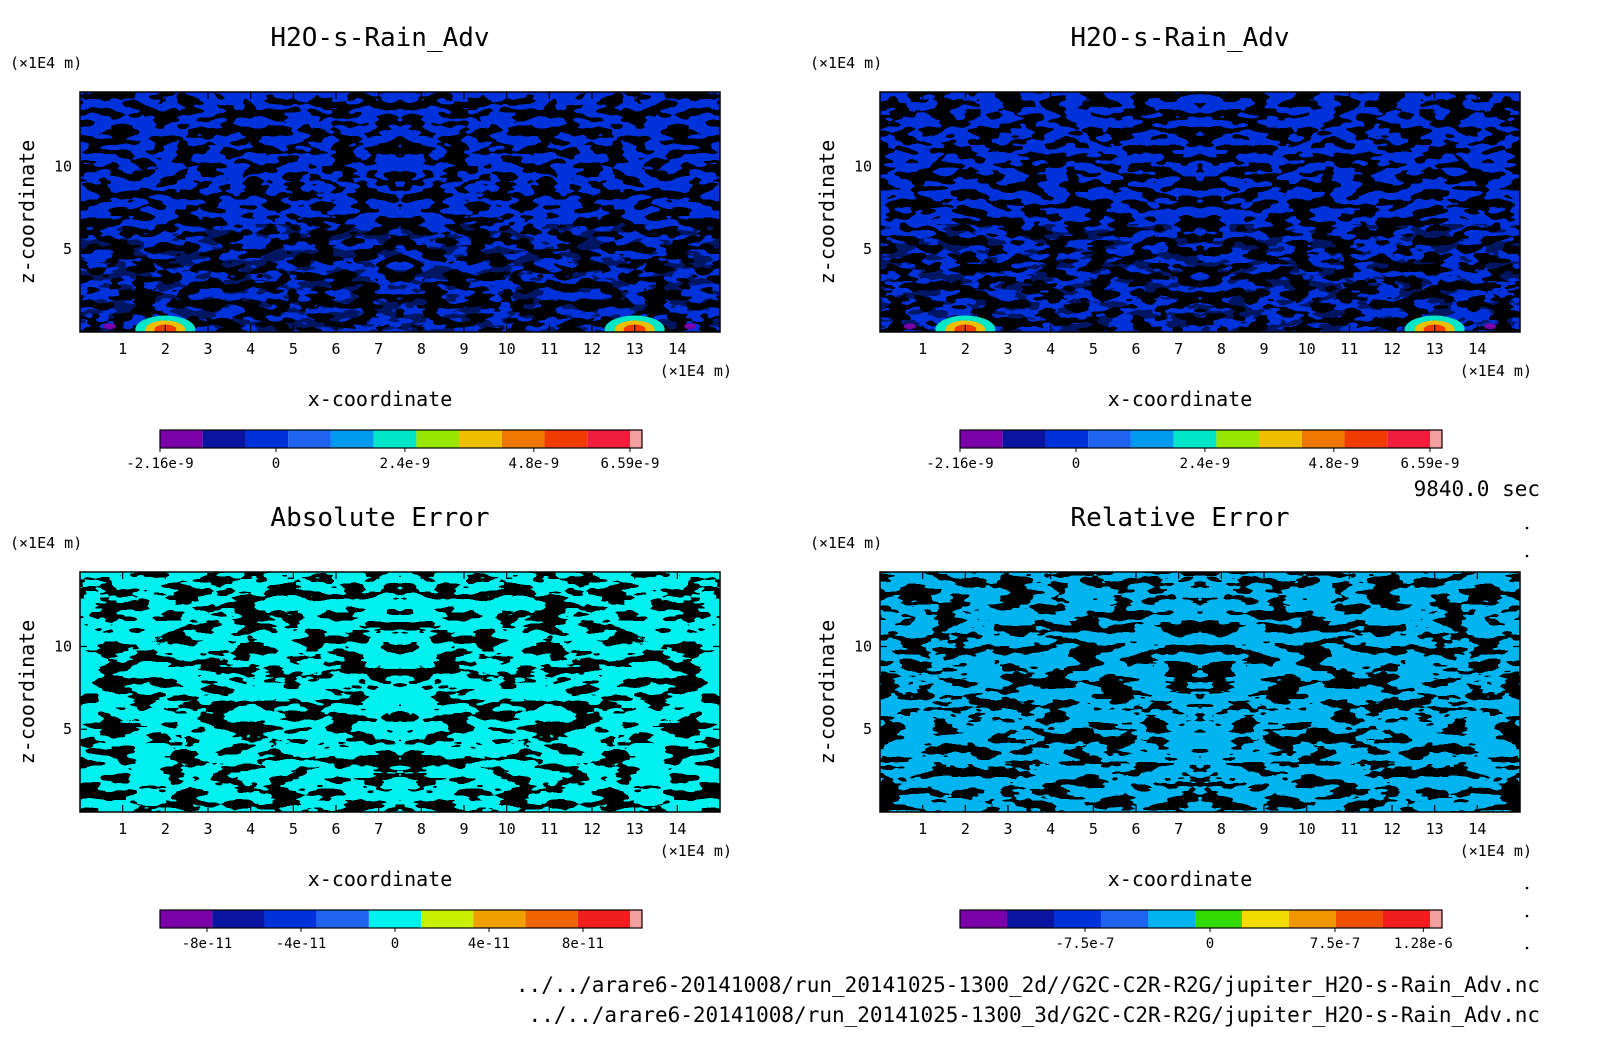 Image resolution: width=1604 pixels, height=1054 pixels. Describe the element at coordinates (63, 166) in the screenshot. I see `y-tick-label: 10` at that location.